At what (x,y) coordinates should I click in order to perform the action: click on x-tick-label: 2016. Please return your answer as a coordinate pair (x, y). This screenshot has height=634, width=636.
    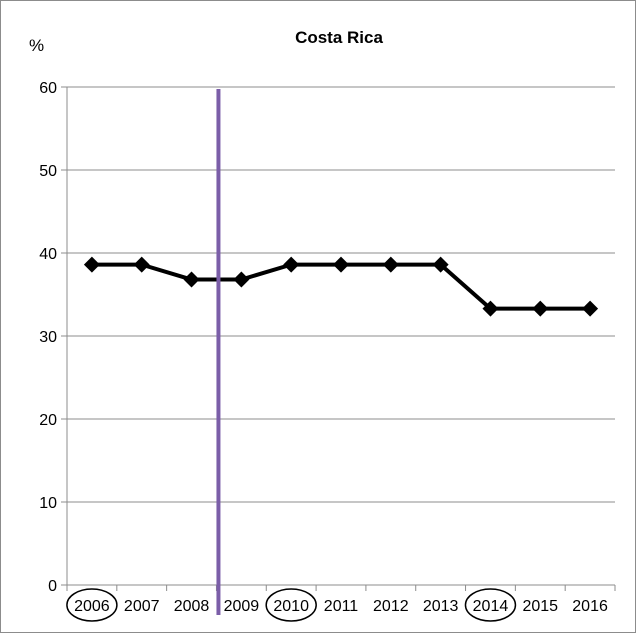
    Looking at the image, I should click on (590, 606).